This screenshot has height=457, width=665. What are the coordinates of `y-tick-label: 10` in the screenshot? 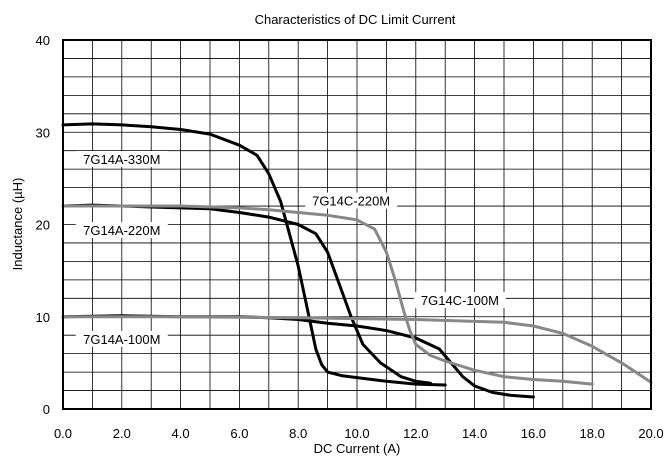 It's located at (43, 317).